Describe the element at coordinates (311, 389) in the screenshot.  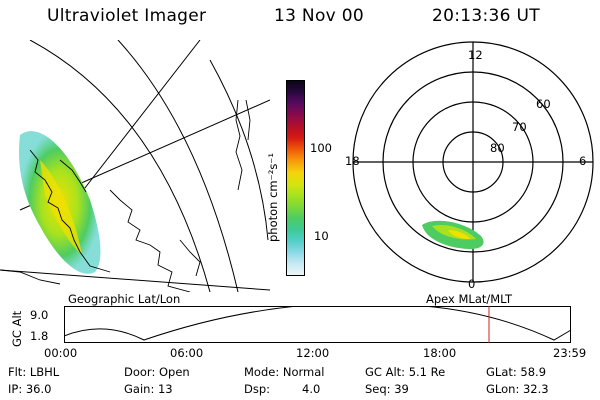
I see `dsp-value: 4.0` at that location.